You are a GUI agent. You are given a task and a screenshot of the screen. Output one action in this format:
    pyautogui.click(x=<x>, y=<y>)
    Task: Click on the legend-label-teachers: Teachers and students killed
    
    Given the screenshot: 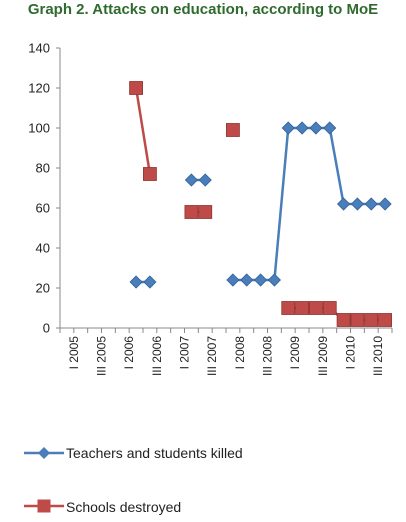 What is the action you would take?
    pyautogui.click(x=154, y=453)
    